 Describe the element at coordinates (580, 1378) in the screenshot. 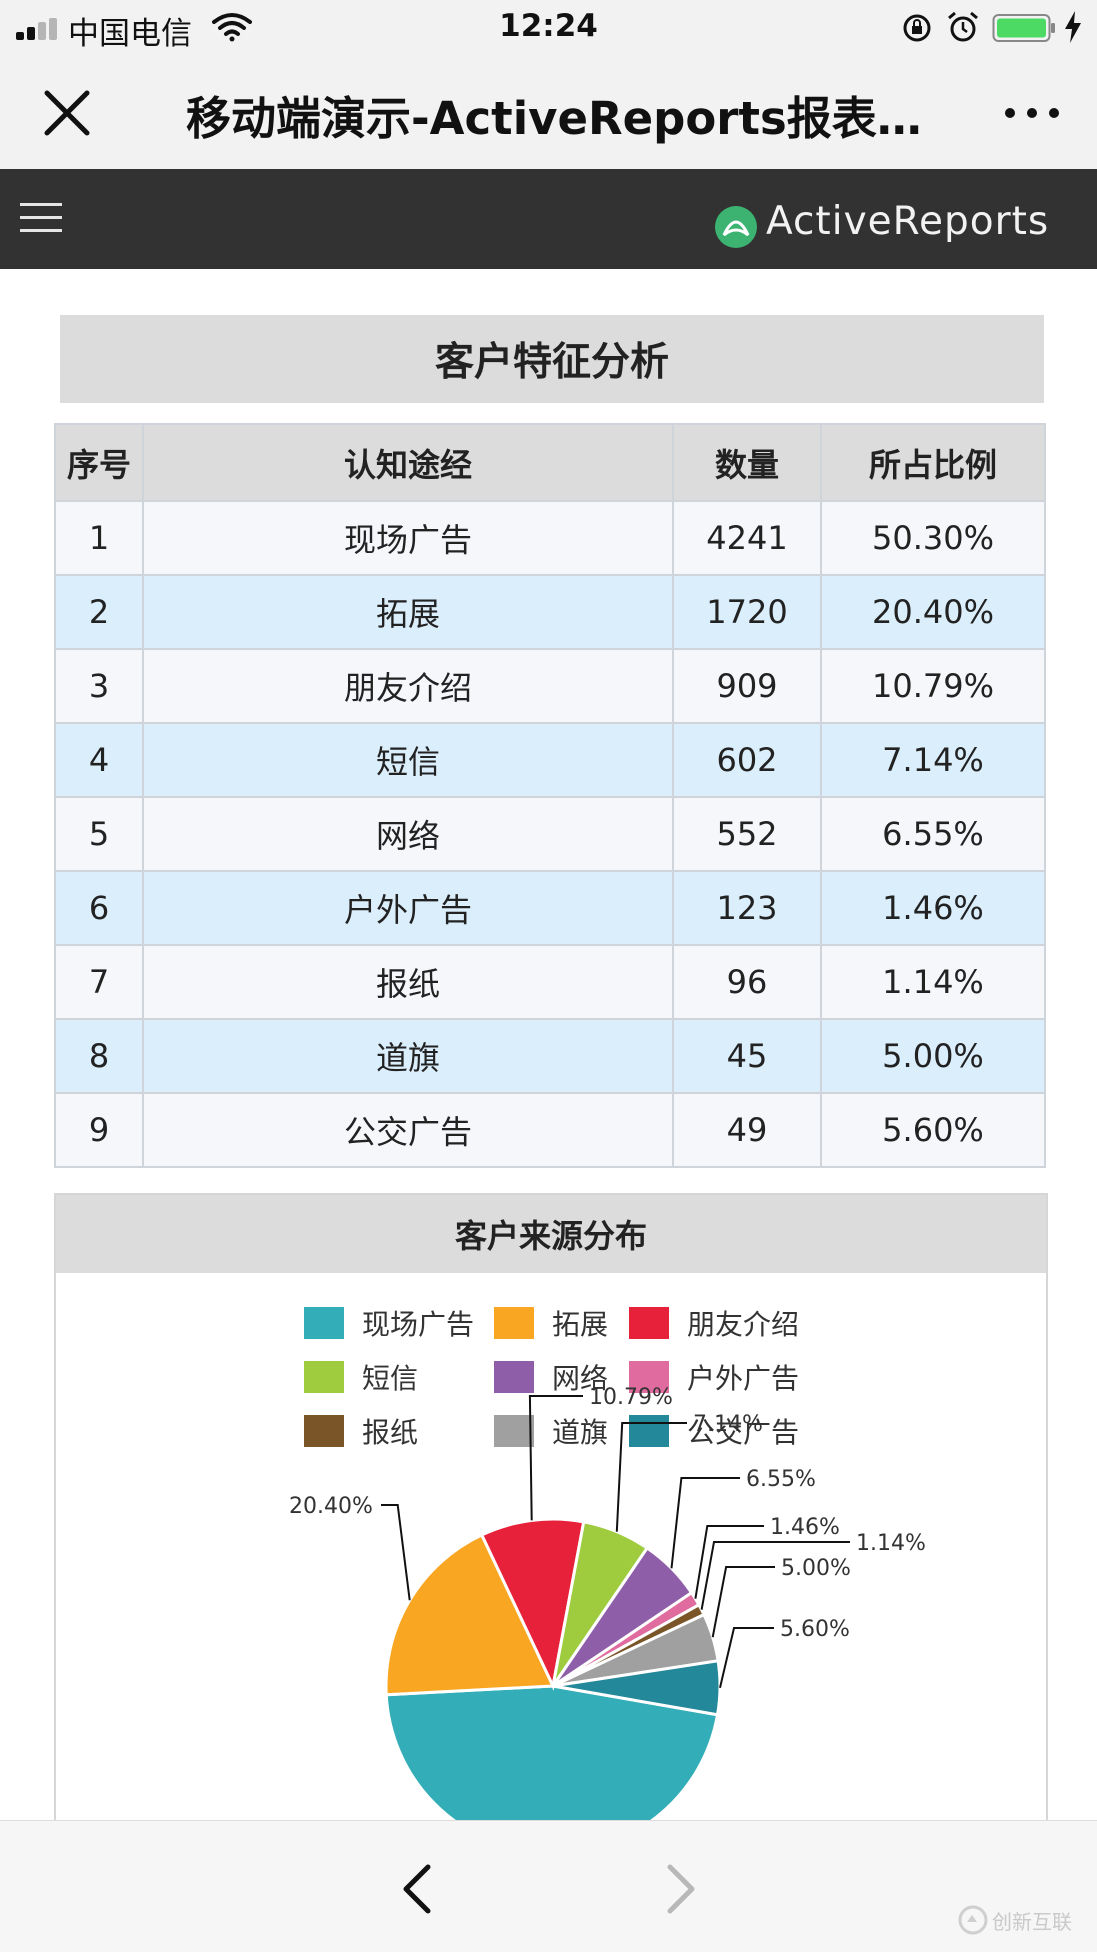

I see `legend-label: 网络` at that location.